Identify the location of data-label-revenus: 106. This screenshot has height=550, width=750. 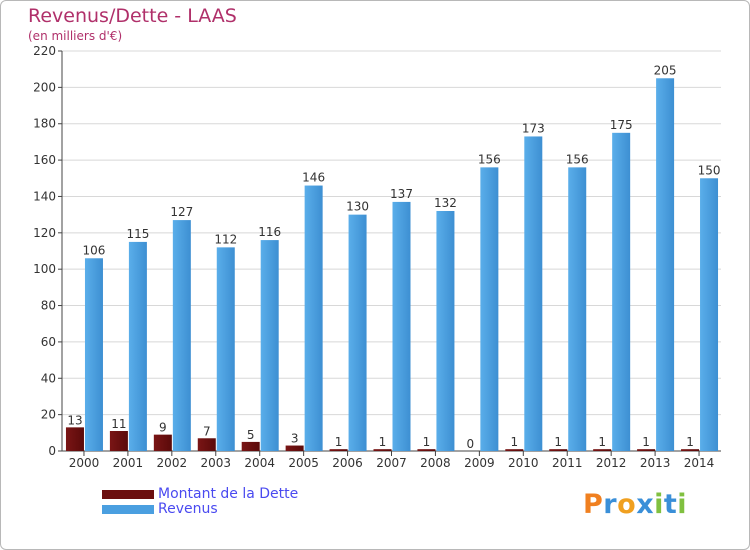
(94, 250).